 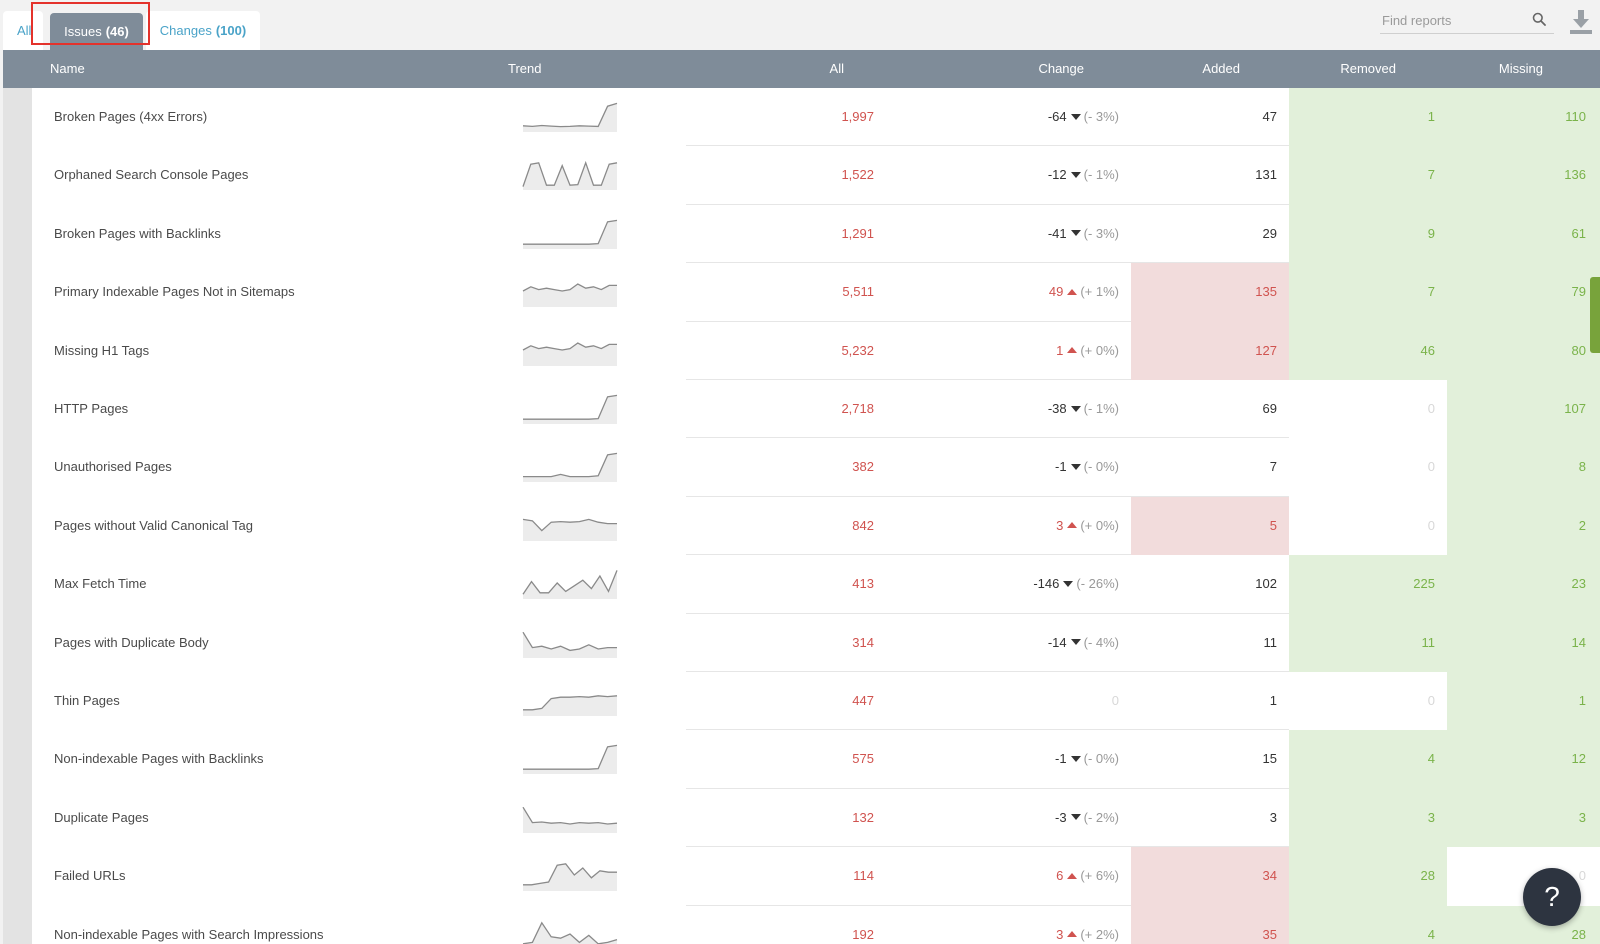 I want to click on all-count: 447, so click(x=783, y=701).